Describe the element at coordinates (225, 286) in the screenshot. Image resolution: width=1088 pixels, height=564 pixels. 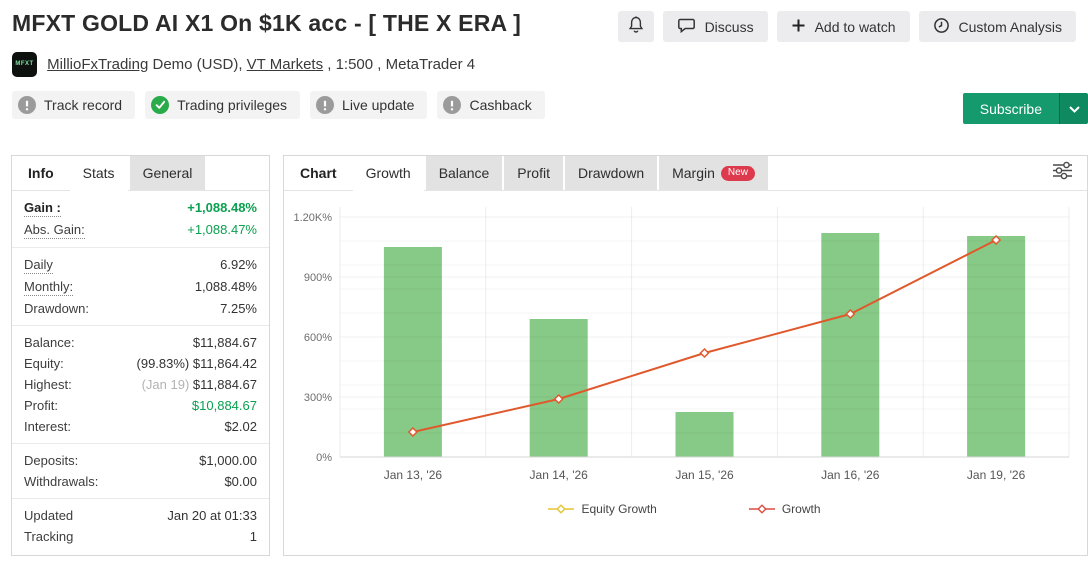
I see `stat-value-text: 1,088.48%` at that location.